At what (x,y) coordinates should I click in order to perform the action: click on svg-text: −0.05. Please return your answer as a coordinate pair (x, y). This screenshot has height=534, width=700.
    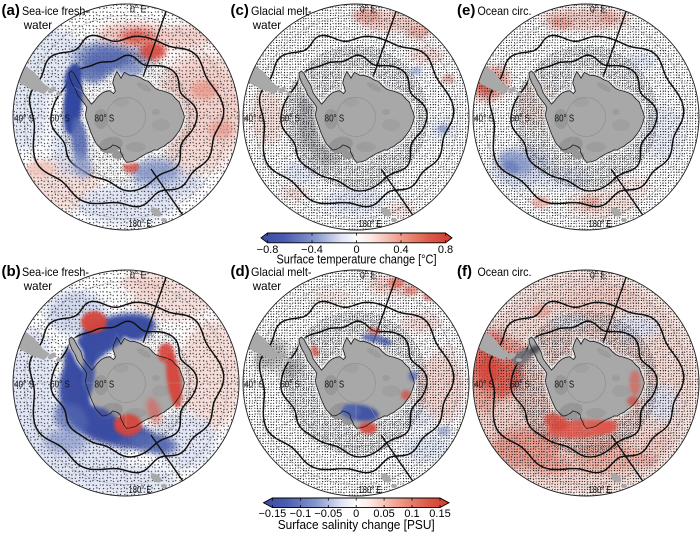
    Looking at the image, I should click on (328, 514).